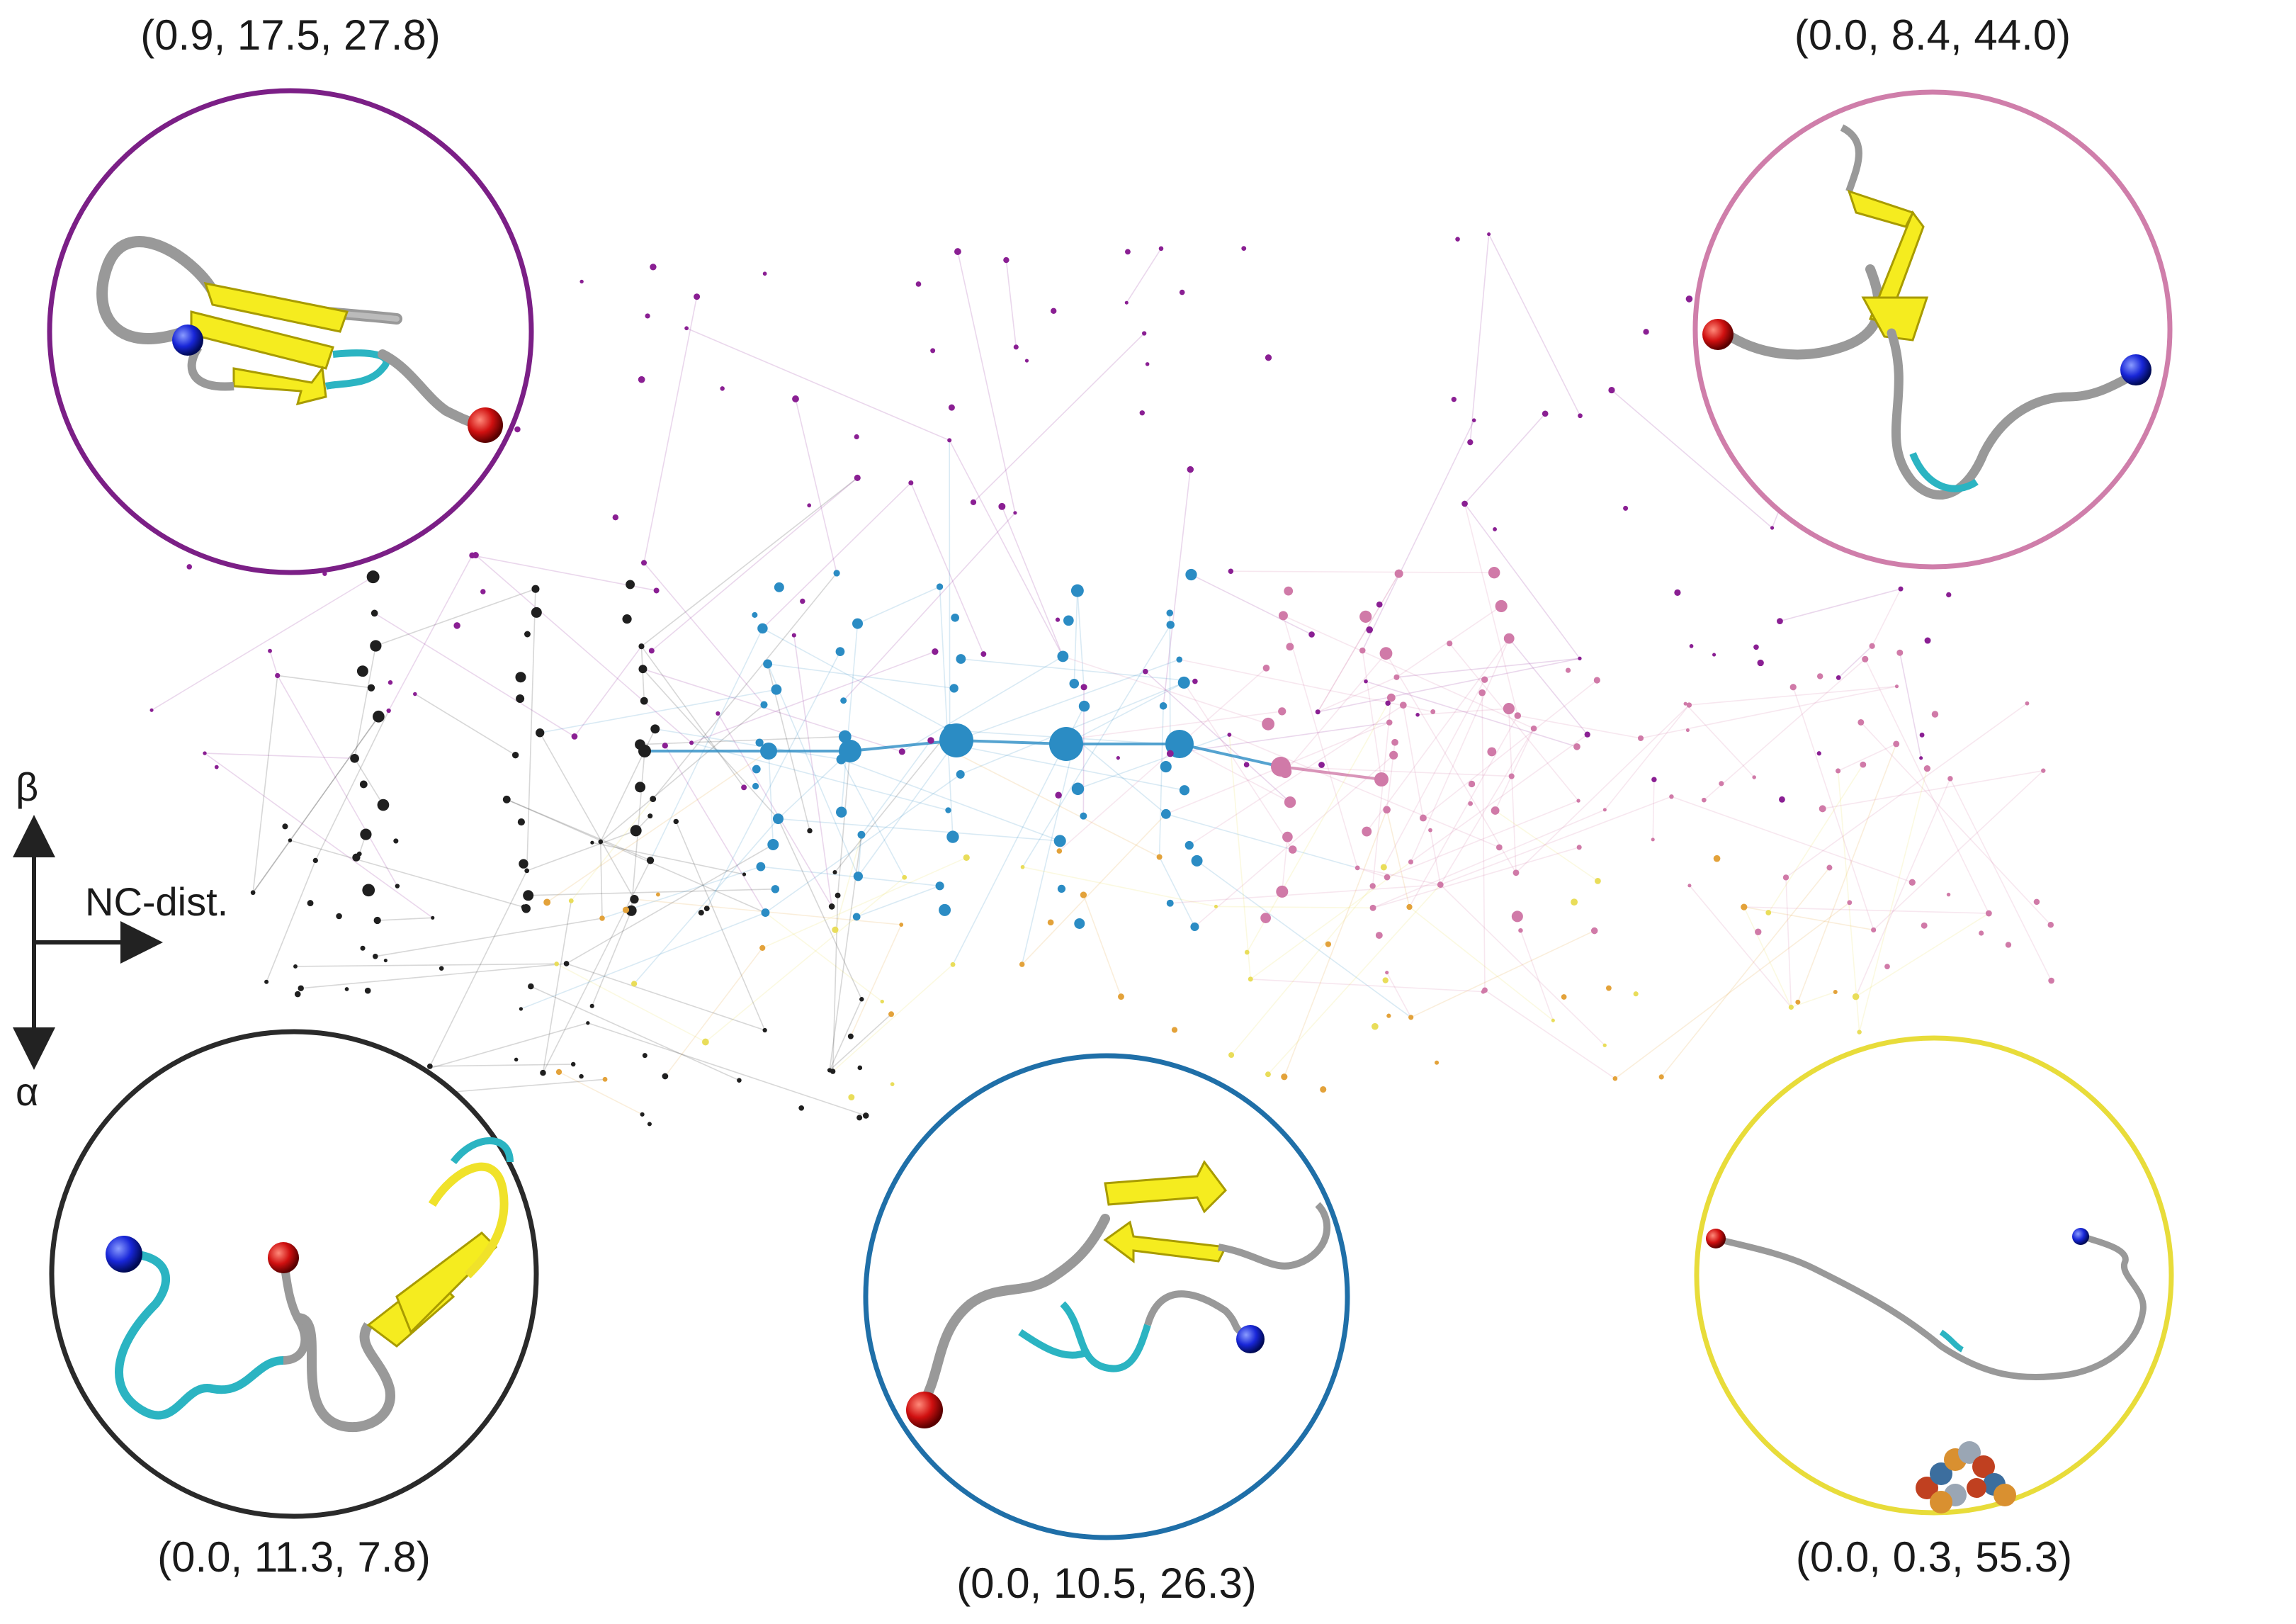  Describe the element at coordinates (1966, 1477) in the screenshot. I see `ligand-molecule` at that location.